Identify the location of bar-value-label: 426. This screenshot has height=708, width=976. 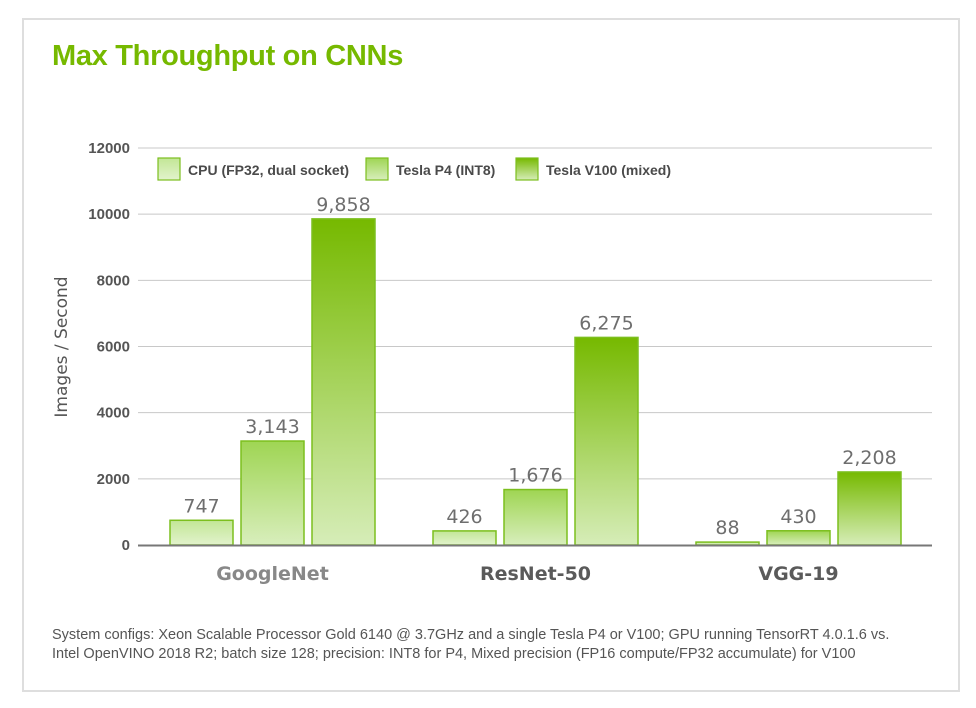
(464, 517).